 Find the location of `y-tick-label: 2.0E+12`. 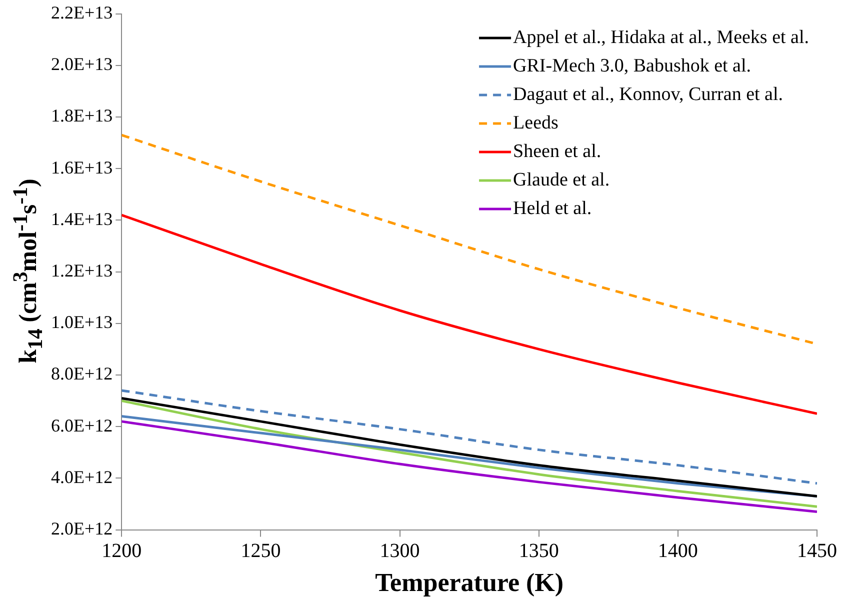

y-tick-label: 2.0E+12 is located at coordinates (81, 528).